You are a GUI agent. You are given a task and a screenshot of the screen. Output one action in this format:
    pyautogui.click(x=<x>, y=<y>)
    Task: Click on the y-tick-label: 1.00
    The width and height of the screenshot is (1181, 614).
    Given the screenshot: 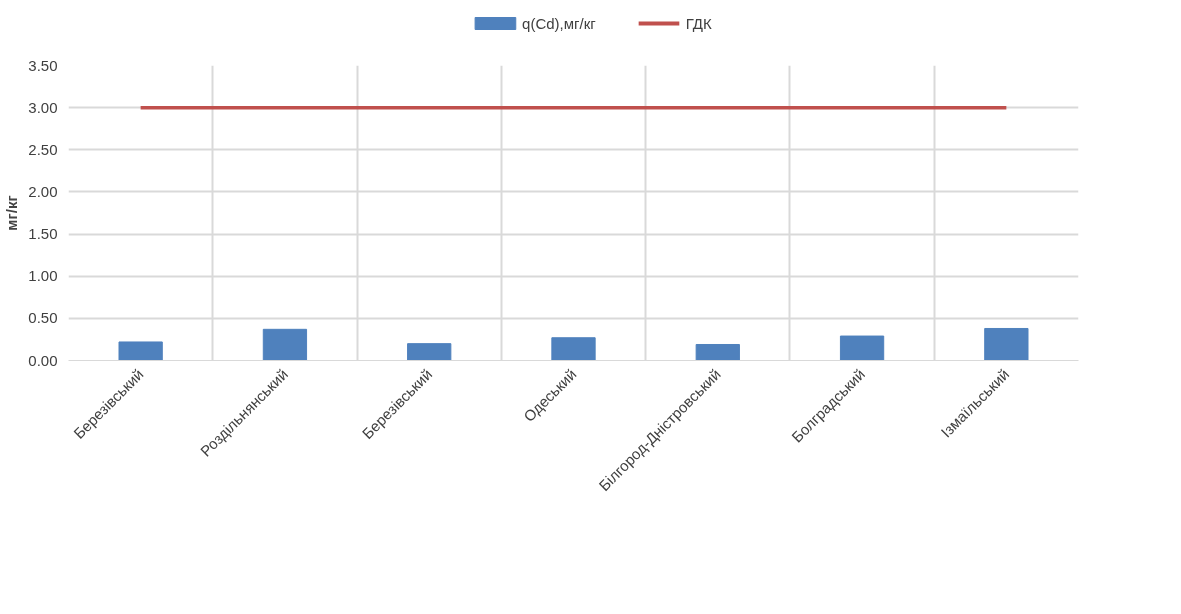 What is the action you would take?
    pyautogui.click(x=43, y=276)
    